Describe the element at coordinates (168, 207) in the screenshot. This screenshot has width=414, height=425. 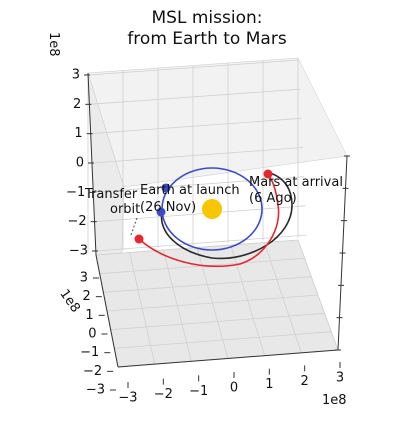
I see `annotation-earth-launch-line-2: (26 Nov)` at that location.